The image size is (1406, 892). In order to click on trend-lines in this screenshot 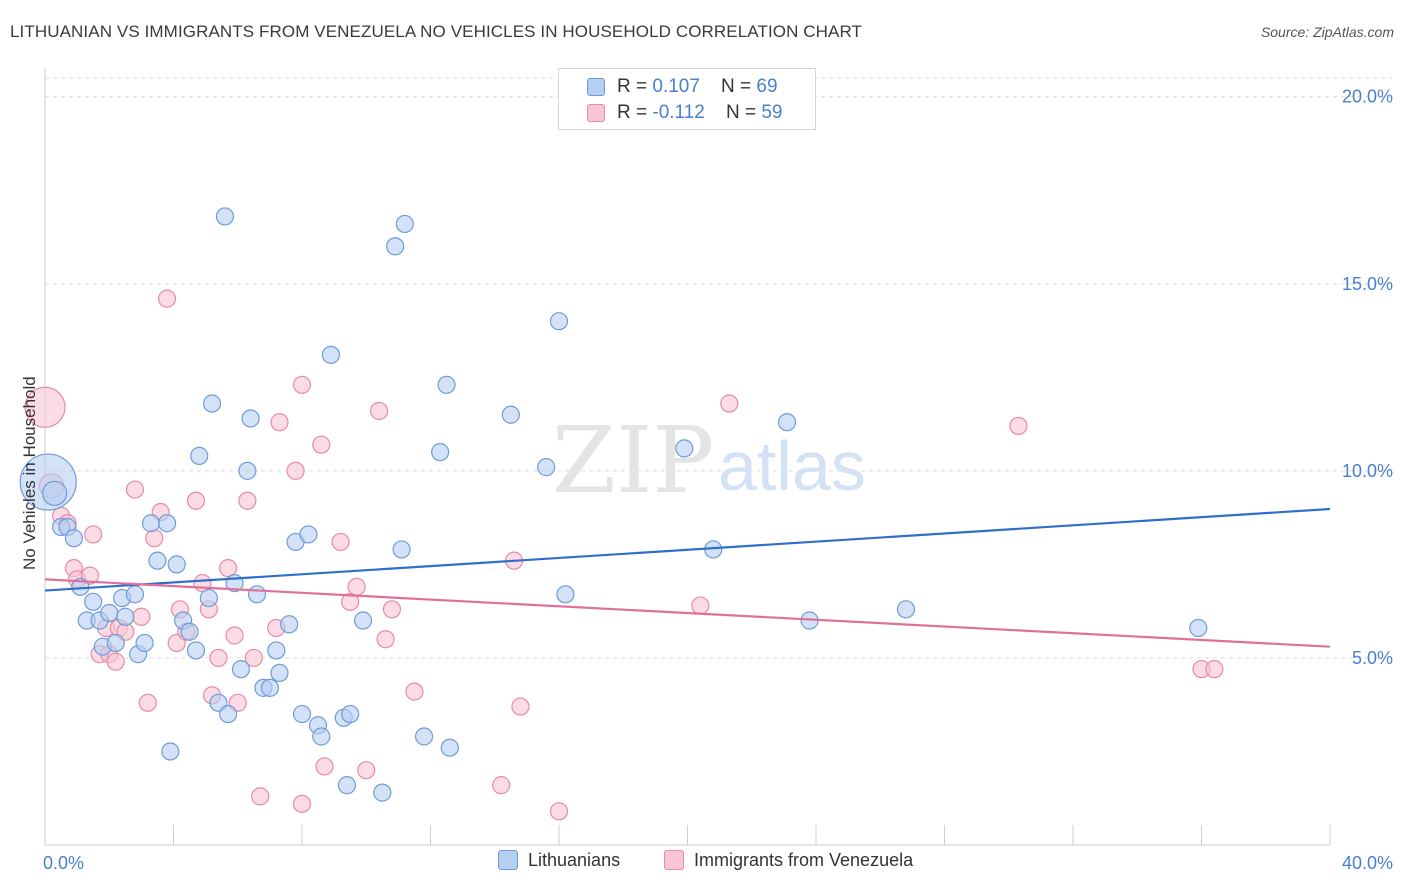, I will do `click(687, 577)`.